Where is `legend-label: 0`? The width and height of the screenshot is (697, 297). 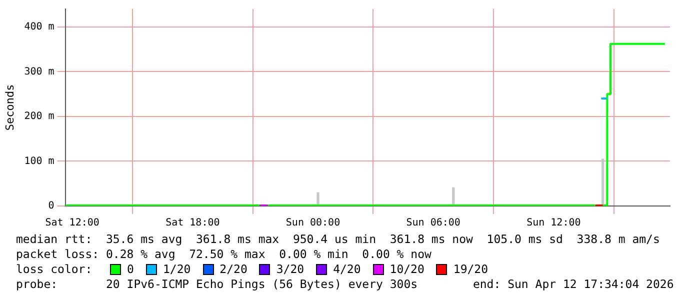
legend-label: 0 is located at coordinates (130, 269).